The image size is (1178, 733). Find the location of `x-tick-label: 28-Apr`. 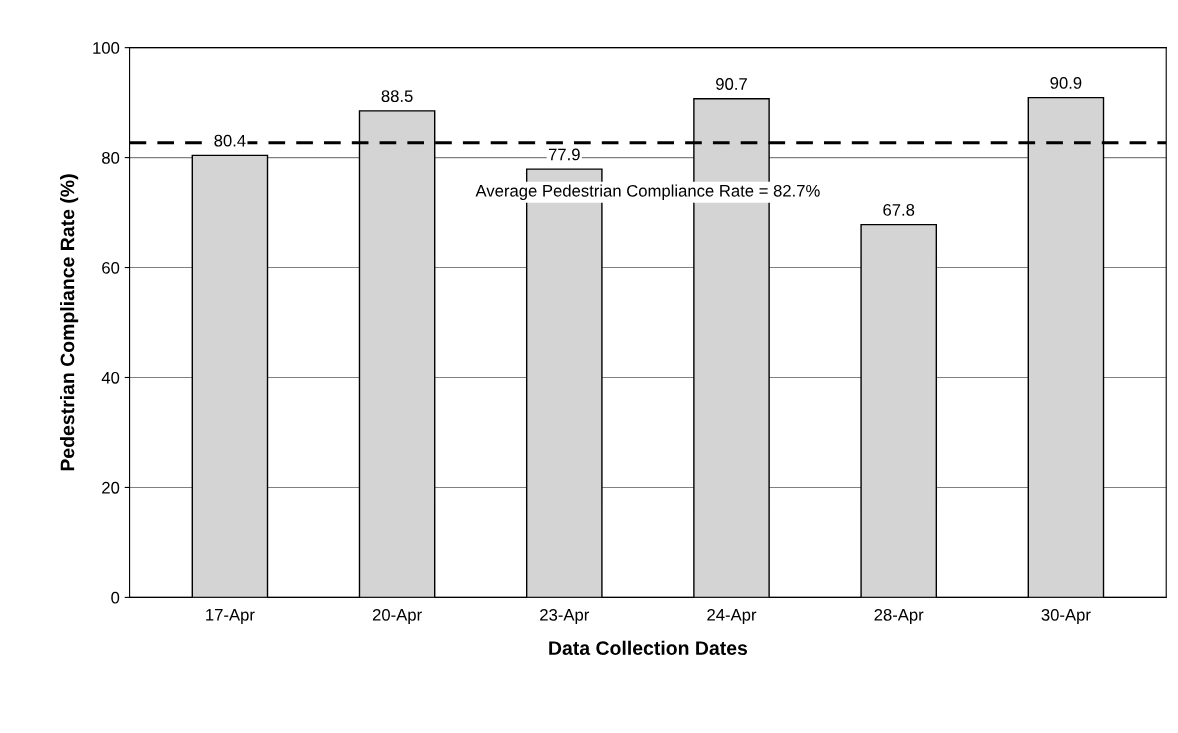

x-tick-label: 28-Apr is located at coordinates (899, 616).